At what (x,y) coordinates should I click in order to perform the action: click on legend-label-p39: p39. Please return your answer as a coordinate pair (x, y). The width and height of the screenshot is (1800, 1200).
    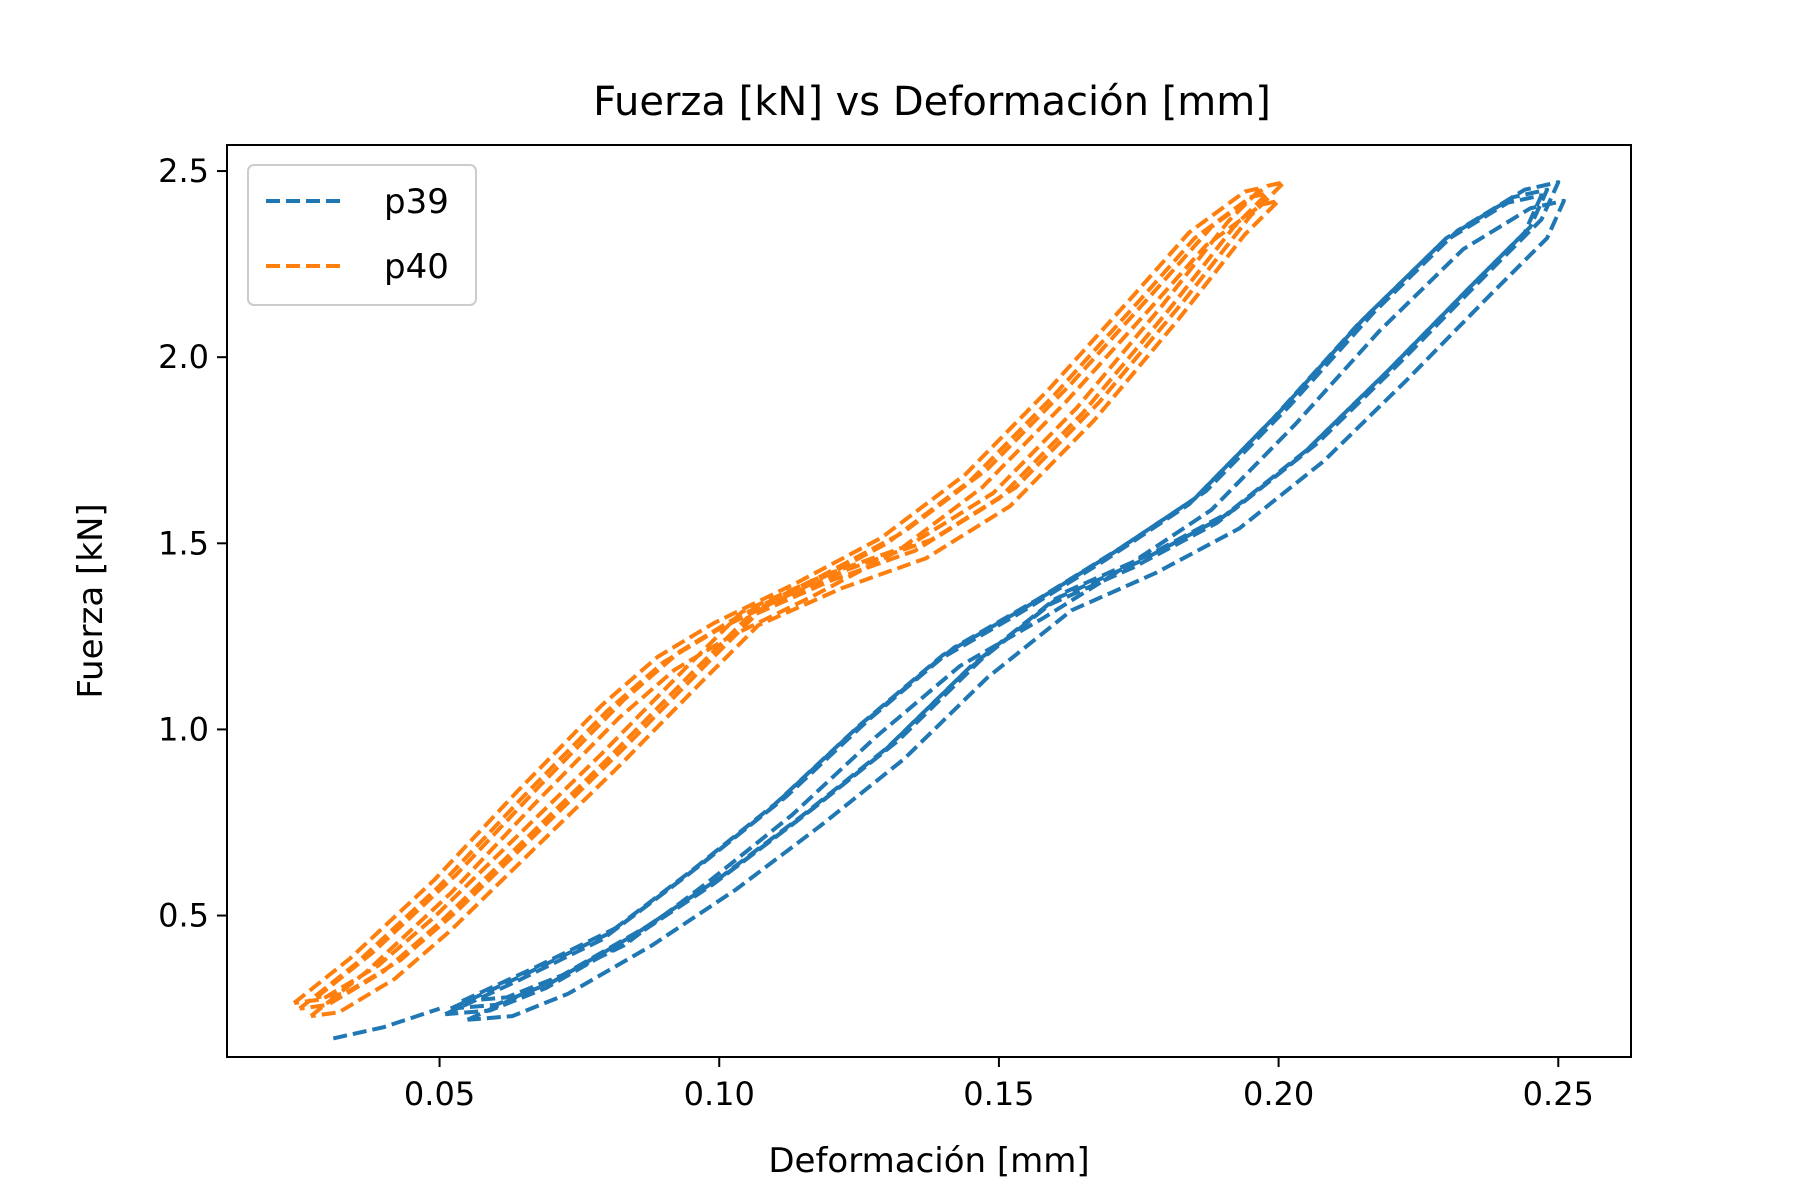
    Looking at the image, I should click on (416, 202).